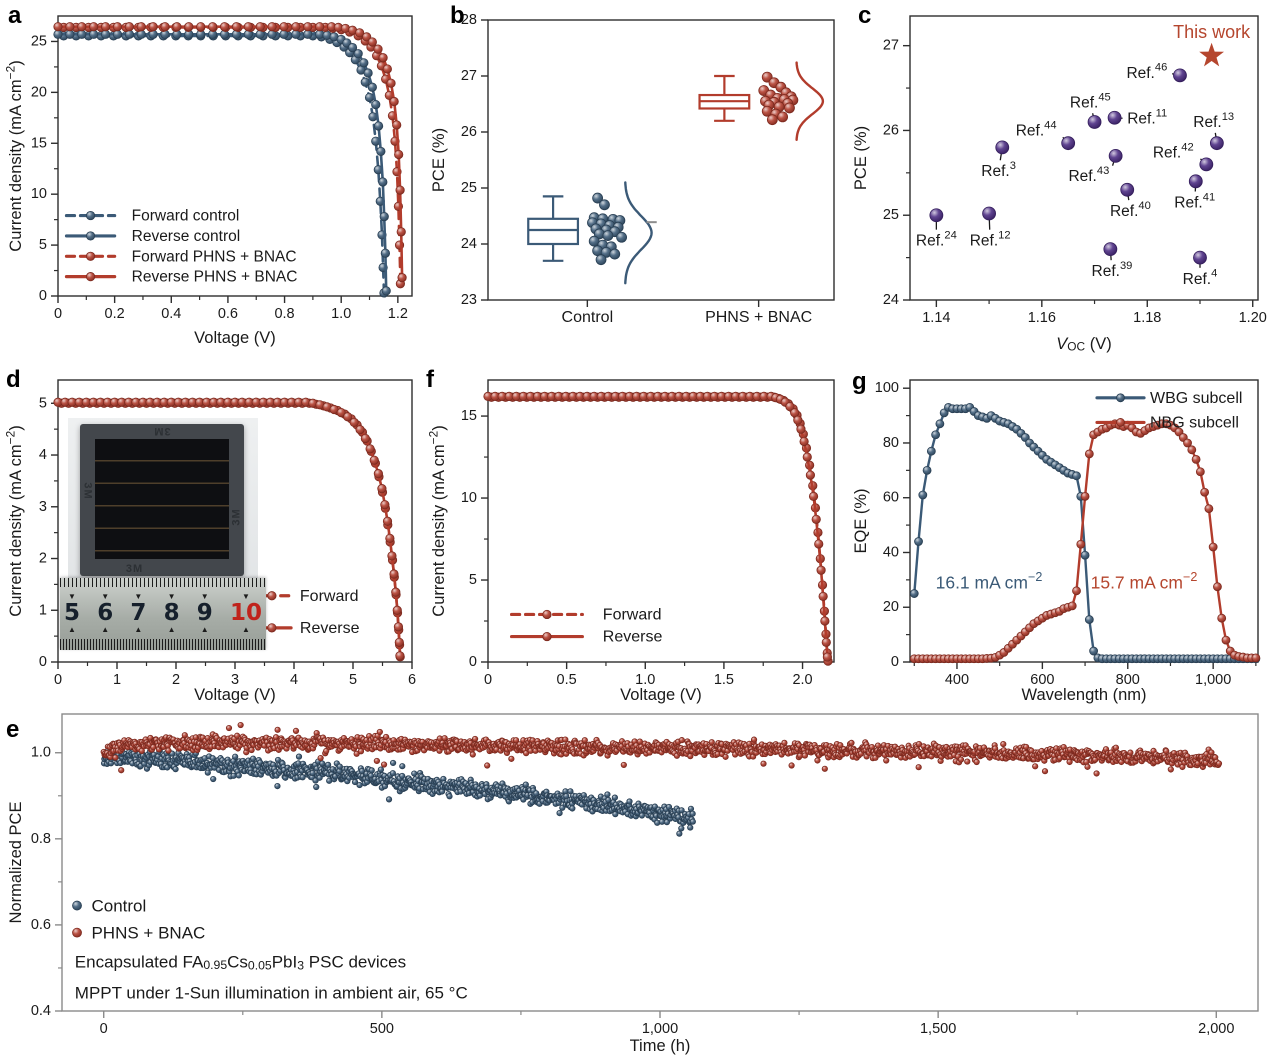  What do you see at coordinates (215, 276) in the screenshot?
I see `svg-text: Reverse PHNS + BNAC` at bounding box center [215, 276].